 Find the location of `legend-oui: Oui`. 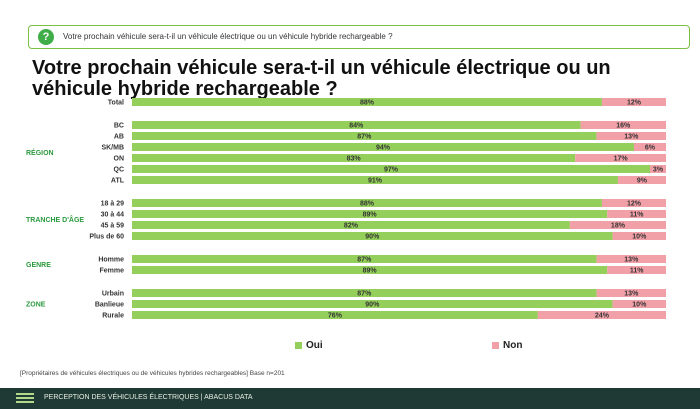

legend-oui: Oui is located at coordinates (309, 345).